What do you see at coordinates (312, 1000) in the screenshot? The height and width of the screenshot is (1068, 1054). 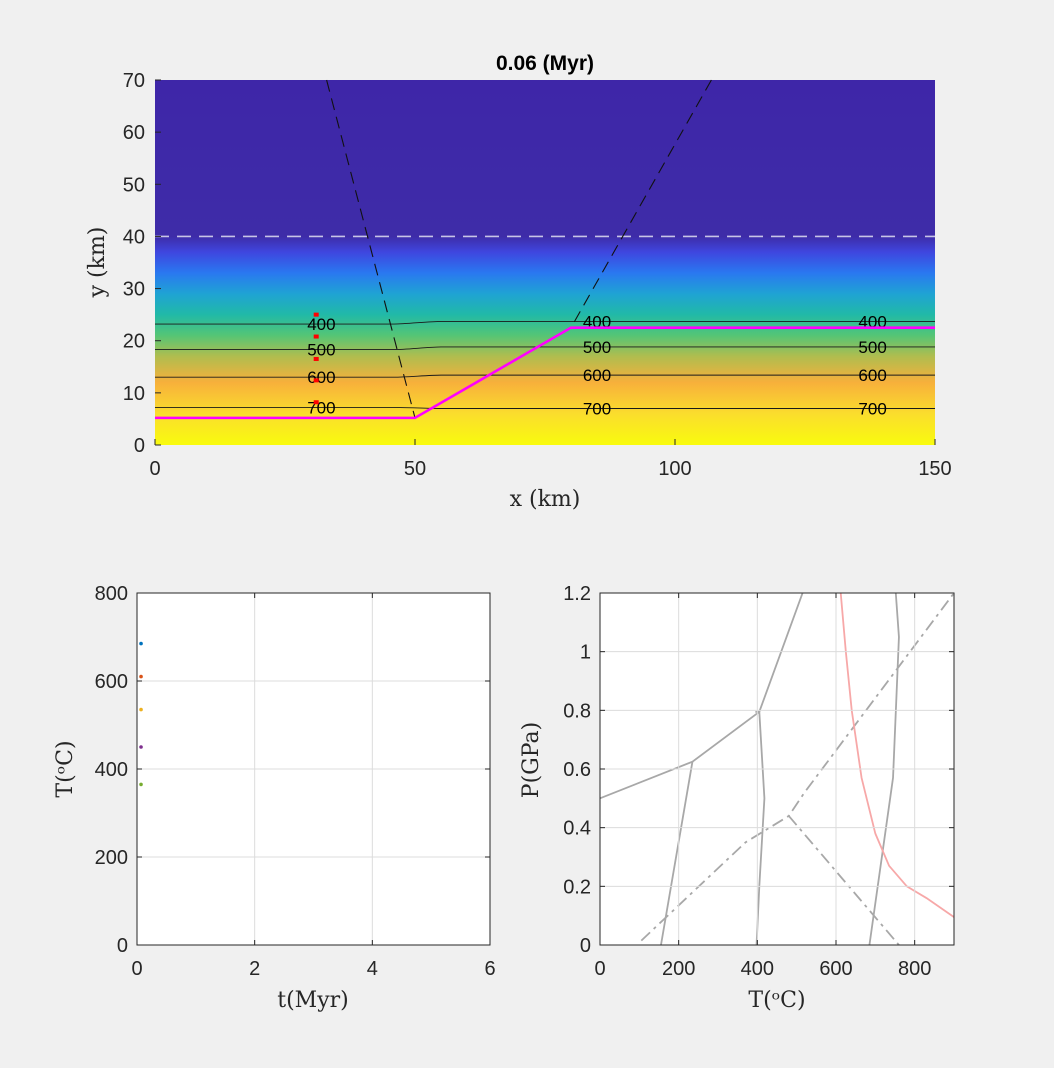 I see `t-axis-label: t(Myr)` at bounding box center [312, 1000].